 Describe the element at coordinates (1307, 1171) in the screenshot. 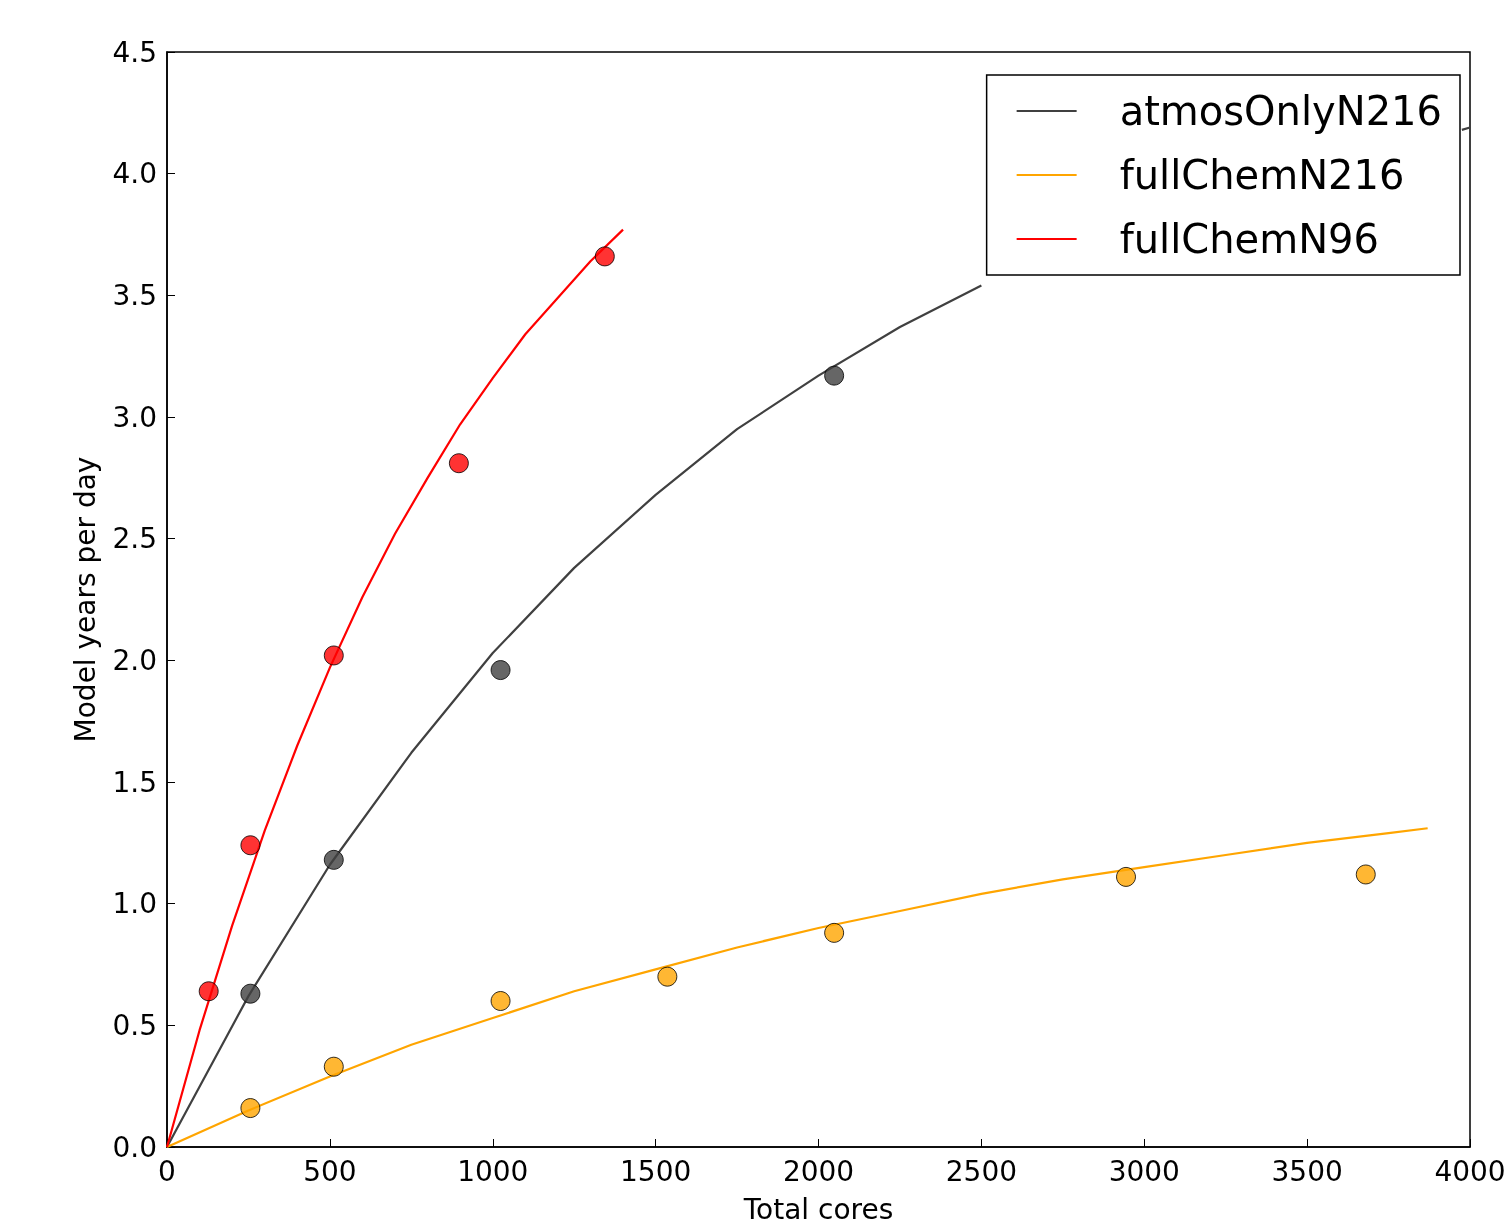

I see `x-tick-label: 3500` at that location.